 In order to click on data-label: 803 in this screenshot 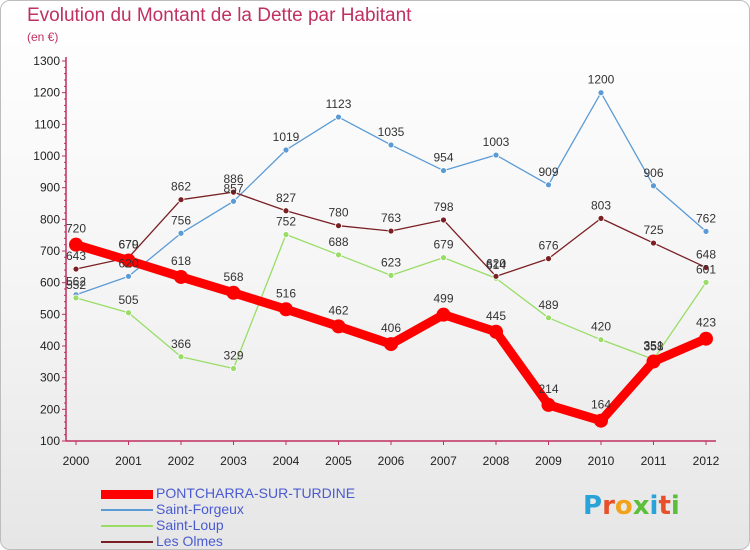, I will do `click(601, 205)`.